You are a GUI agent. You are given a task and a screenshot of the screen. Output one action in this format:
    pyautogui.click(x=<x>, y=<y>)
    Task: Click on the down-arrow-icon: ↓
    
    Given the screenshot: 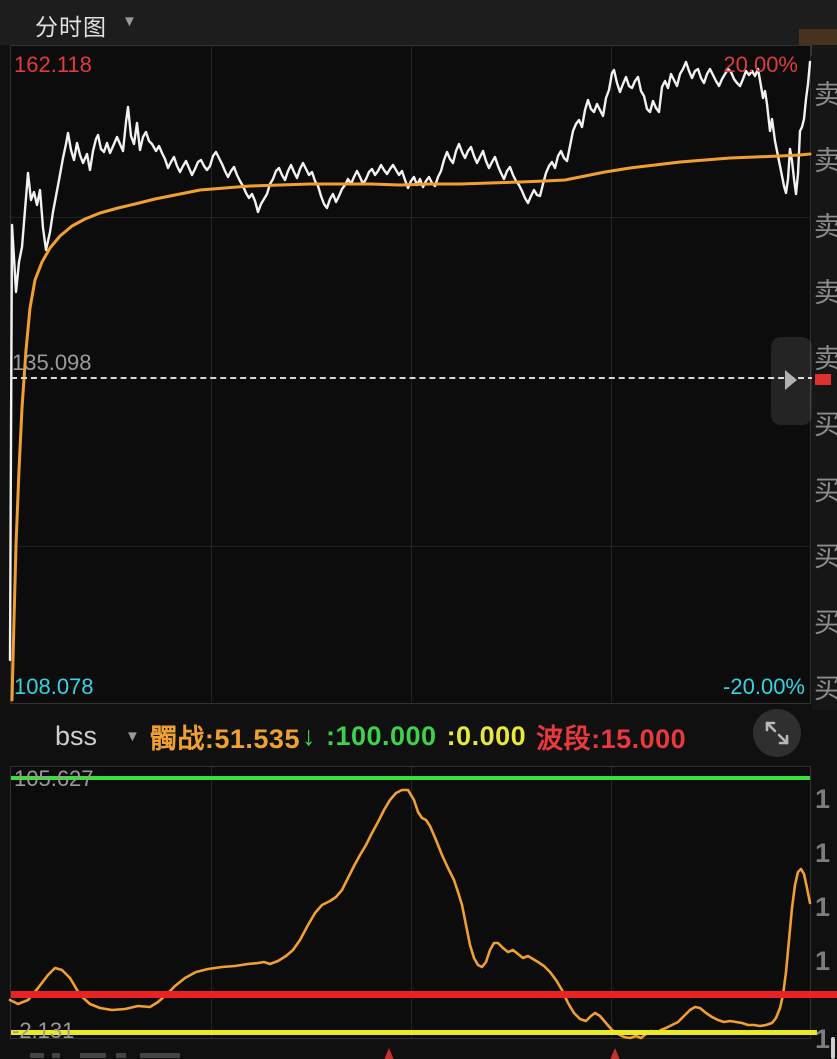 What is the action you would take?
    pyautogui.click(x=308, y=735)
    